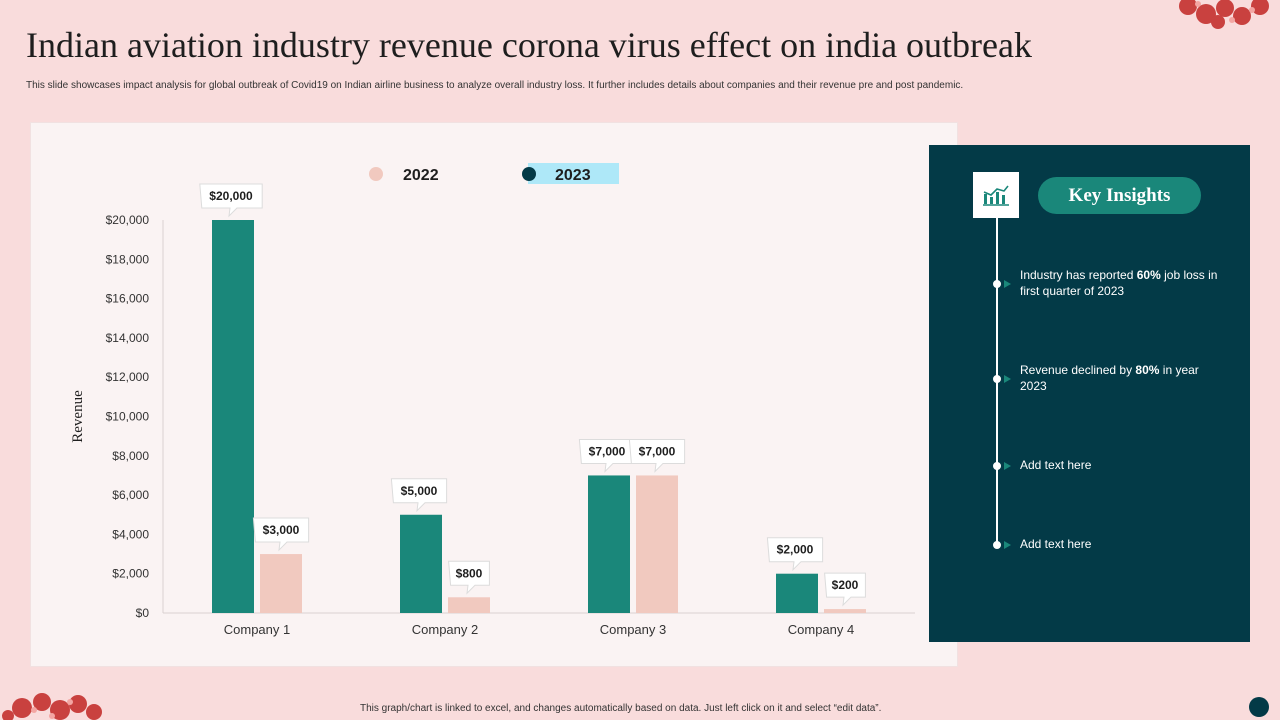 This screenshot has width=1280, height=720. What do you see at coordinates (821, 629) in the screenshot?
I see `x-tick-label: Company 4` at bounding box center [821, 629].